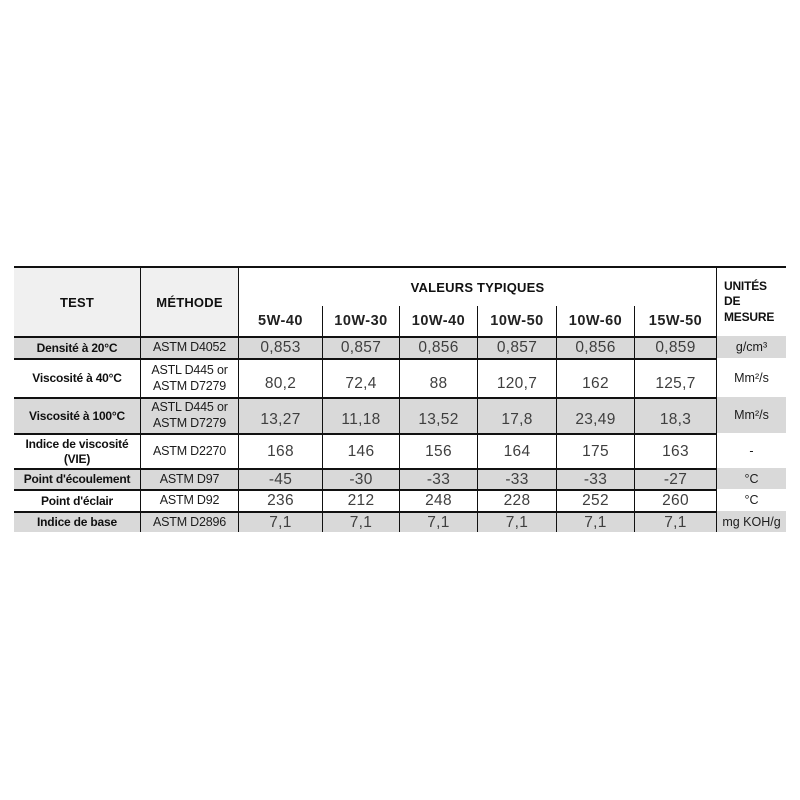 This screenshot has height=800, width=800. What do you see at coordinates (516, 500) in the screenshot?
I see `value-cell: 228` at bounding box center [516, 500].